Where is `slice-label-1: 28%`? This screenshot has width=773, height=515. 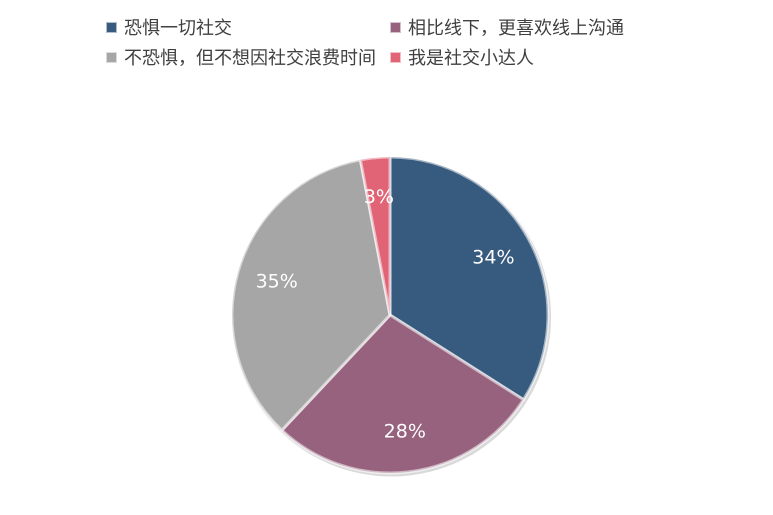
slice-label-1: 28% is located at coordinates (405, 432).